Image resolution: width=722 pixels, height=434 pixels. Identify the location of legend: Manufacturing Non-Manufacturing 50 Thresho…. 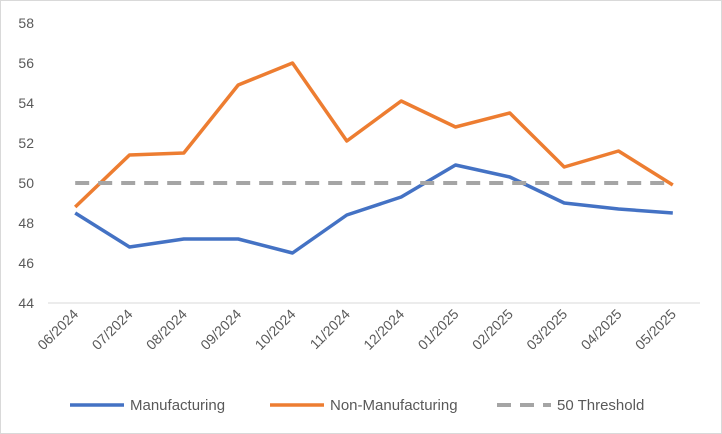
(357, 405).